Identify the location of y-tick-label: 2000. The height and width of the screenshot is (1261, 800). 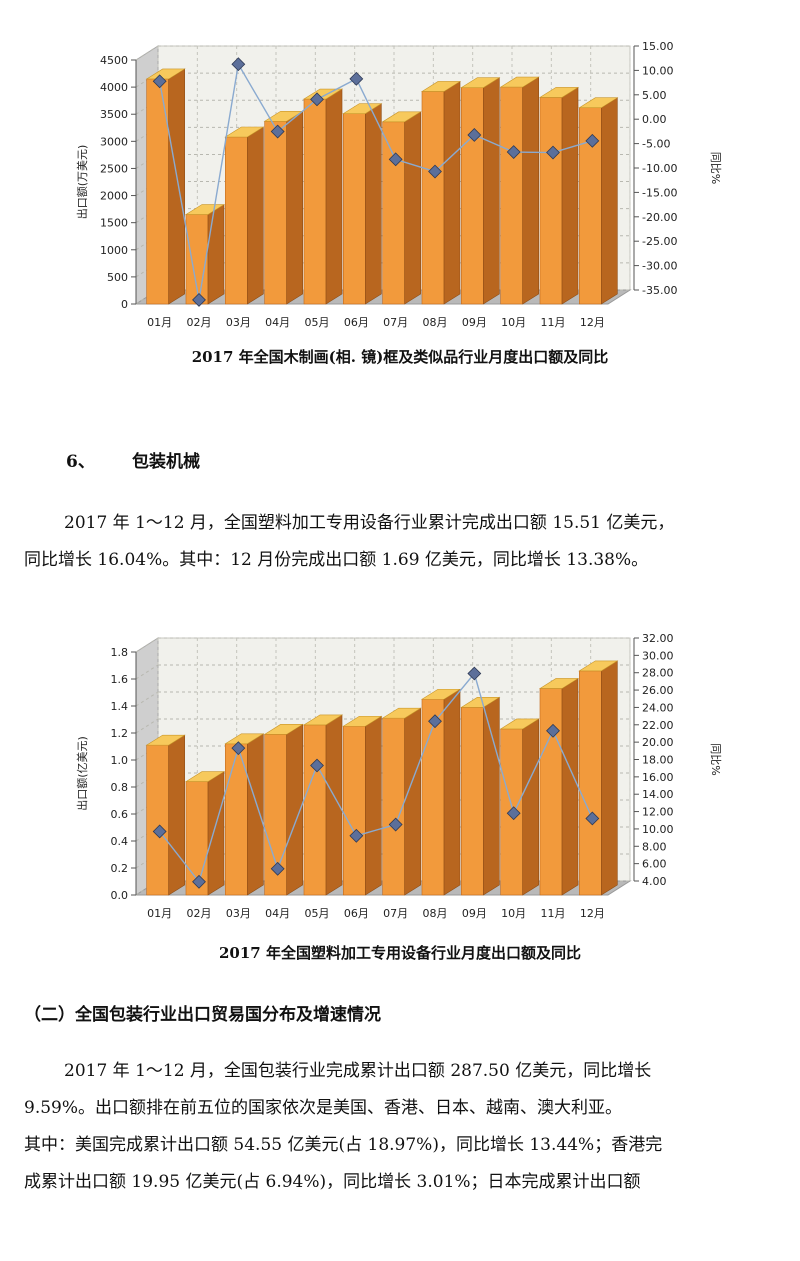
(114, 196).